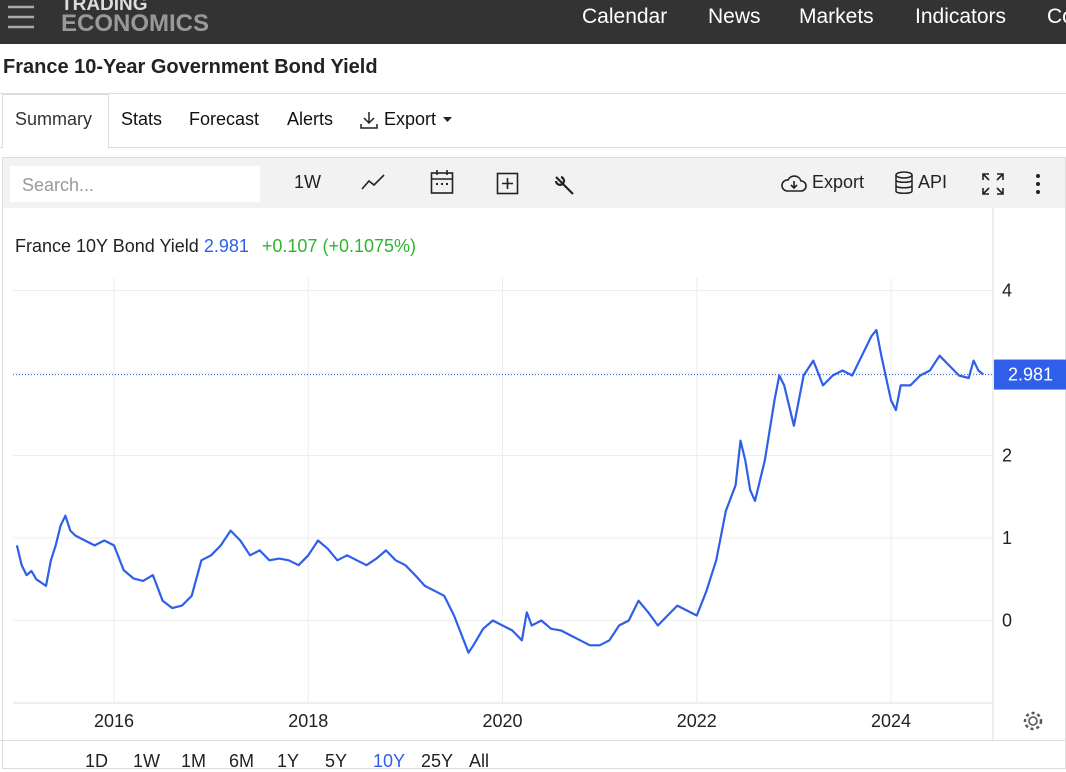 The width and height of the screenshot is (1066, 772). What do you see at coordinates (508, 184) in the screenshot?
I see `add-icon` at bounding box center [508, 184].